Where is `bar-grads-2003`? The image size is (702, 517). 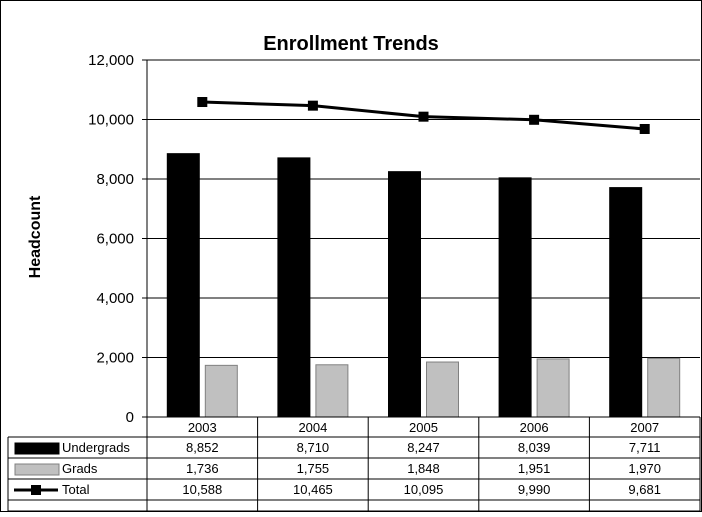 bar-grads-2003 is located at coordinates (221, 391).